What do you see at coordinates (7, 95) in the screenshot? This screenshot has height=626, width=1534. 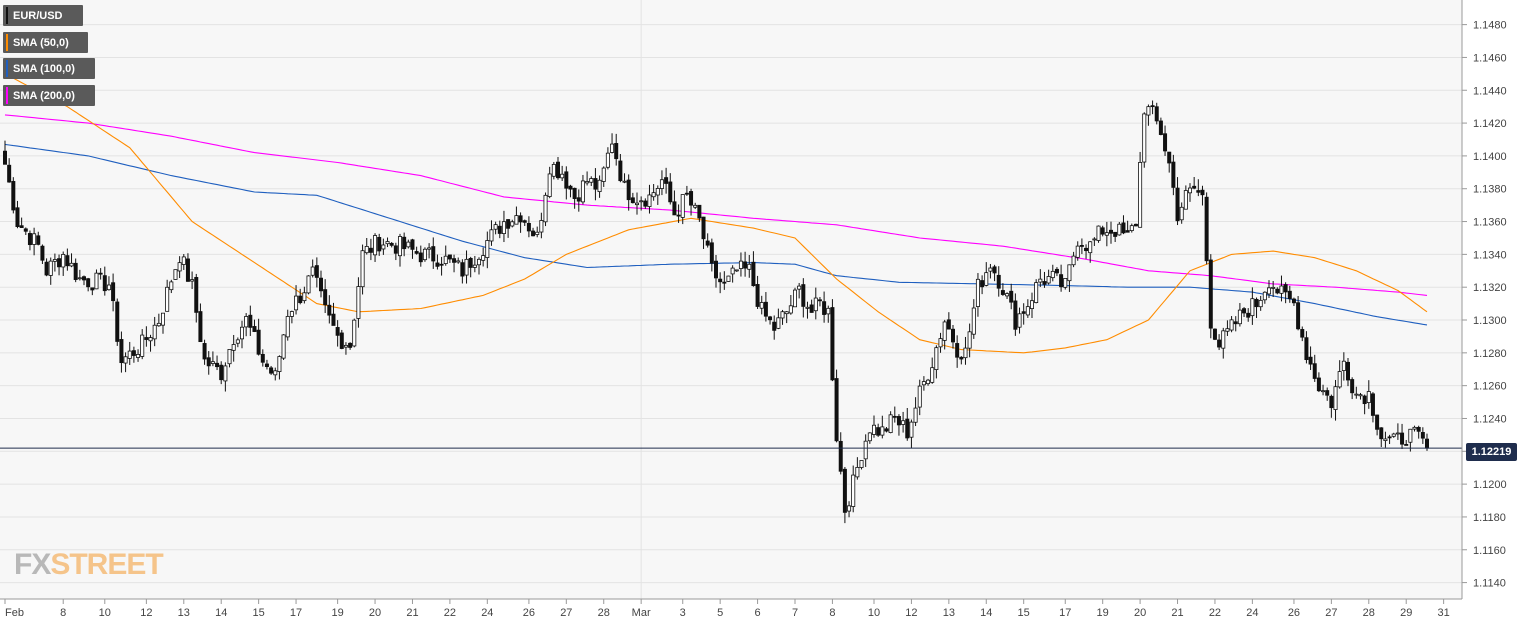 I see `legend-swatch` at bounding box center [7, 95].